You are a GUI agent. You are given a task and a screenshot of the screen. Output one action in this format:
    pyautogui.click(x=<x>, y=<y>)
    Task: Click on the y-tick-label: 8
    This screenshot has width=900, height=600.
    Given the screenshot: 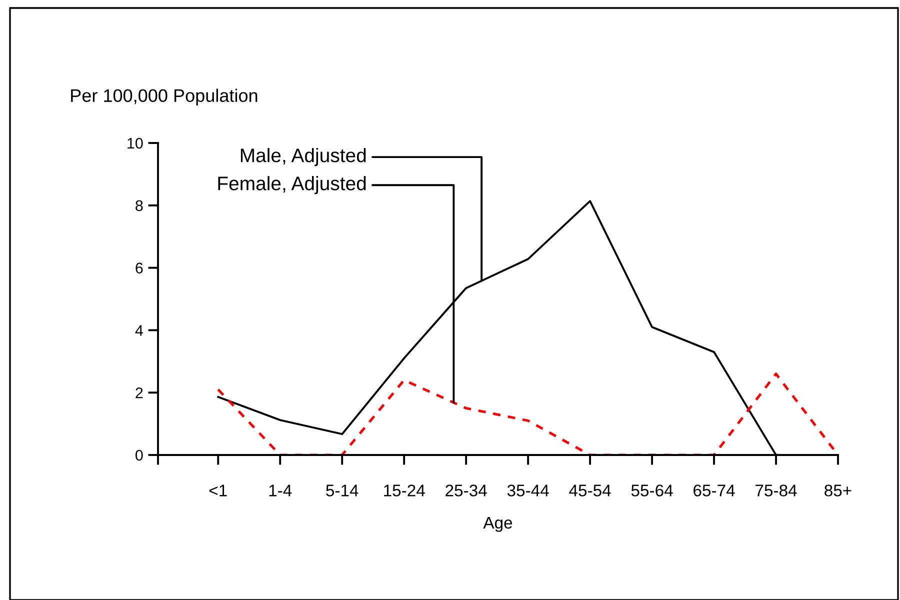 What is the action you would take?
    pyautogui.click(x=139, y=206)
    